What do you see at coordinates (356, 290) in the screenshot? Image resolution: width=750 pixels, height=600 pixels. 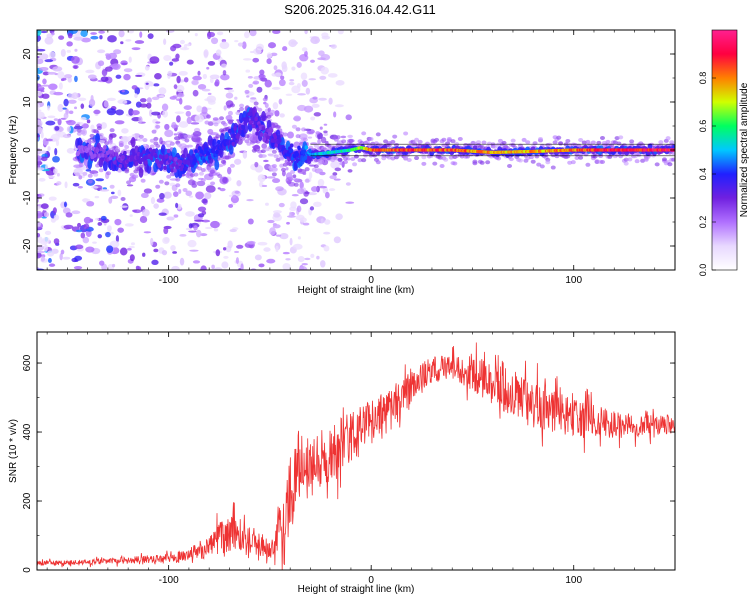 I see `spectrogram-xlabel: Height of straight line (km)` at bounding box center [356, 290].